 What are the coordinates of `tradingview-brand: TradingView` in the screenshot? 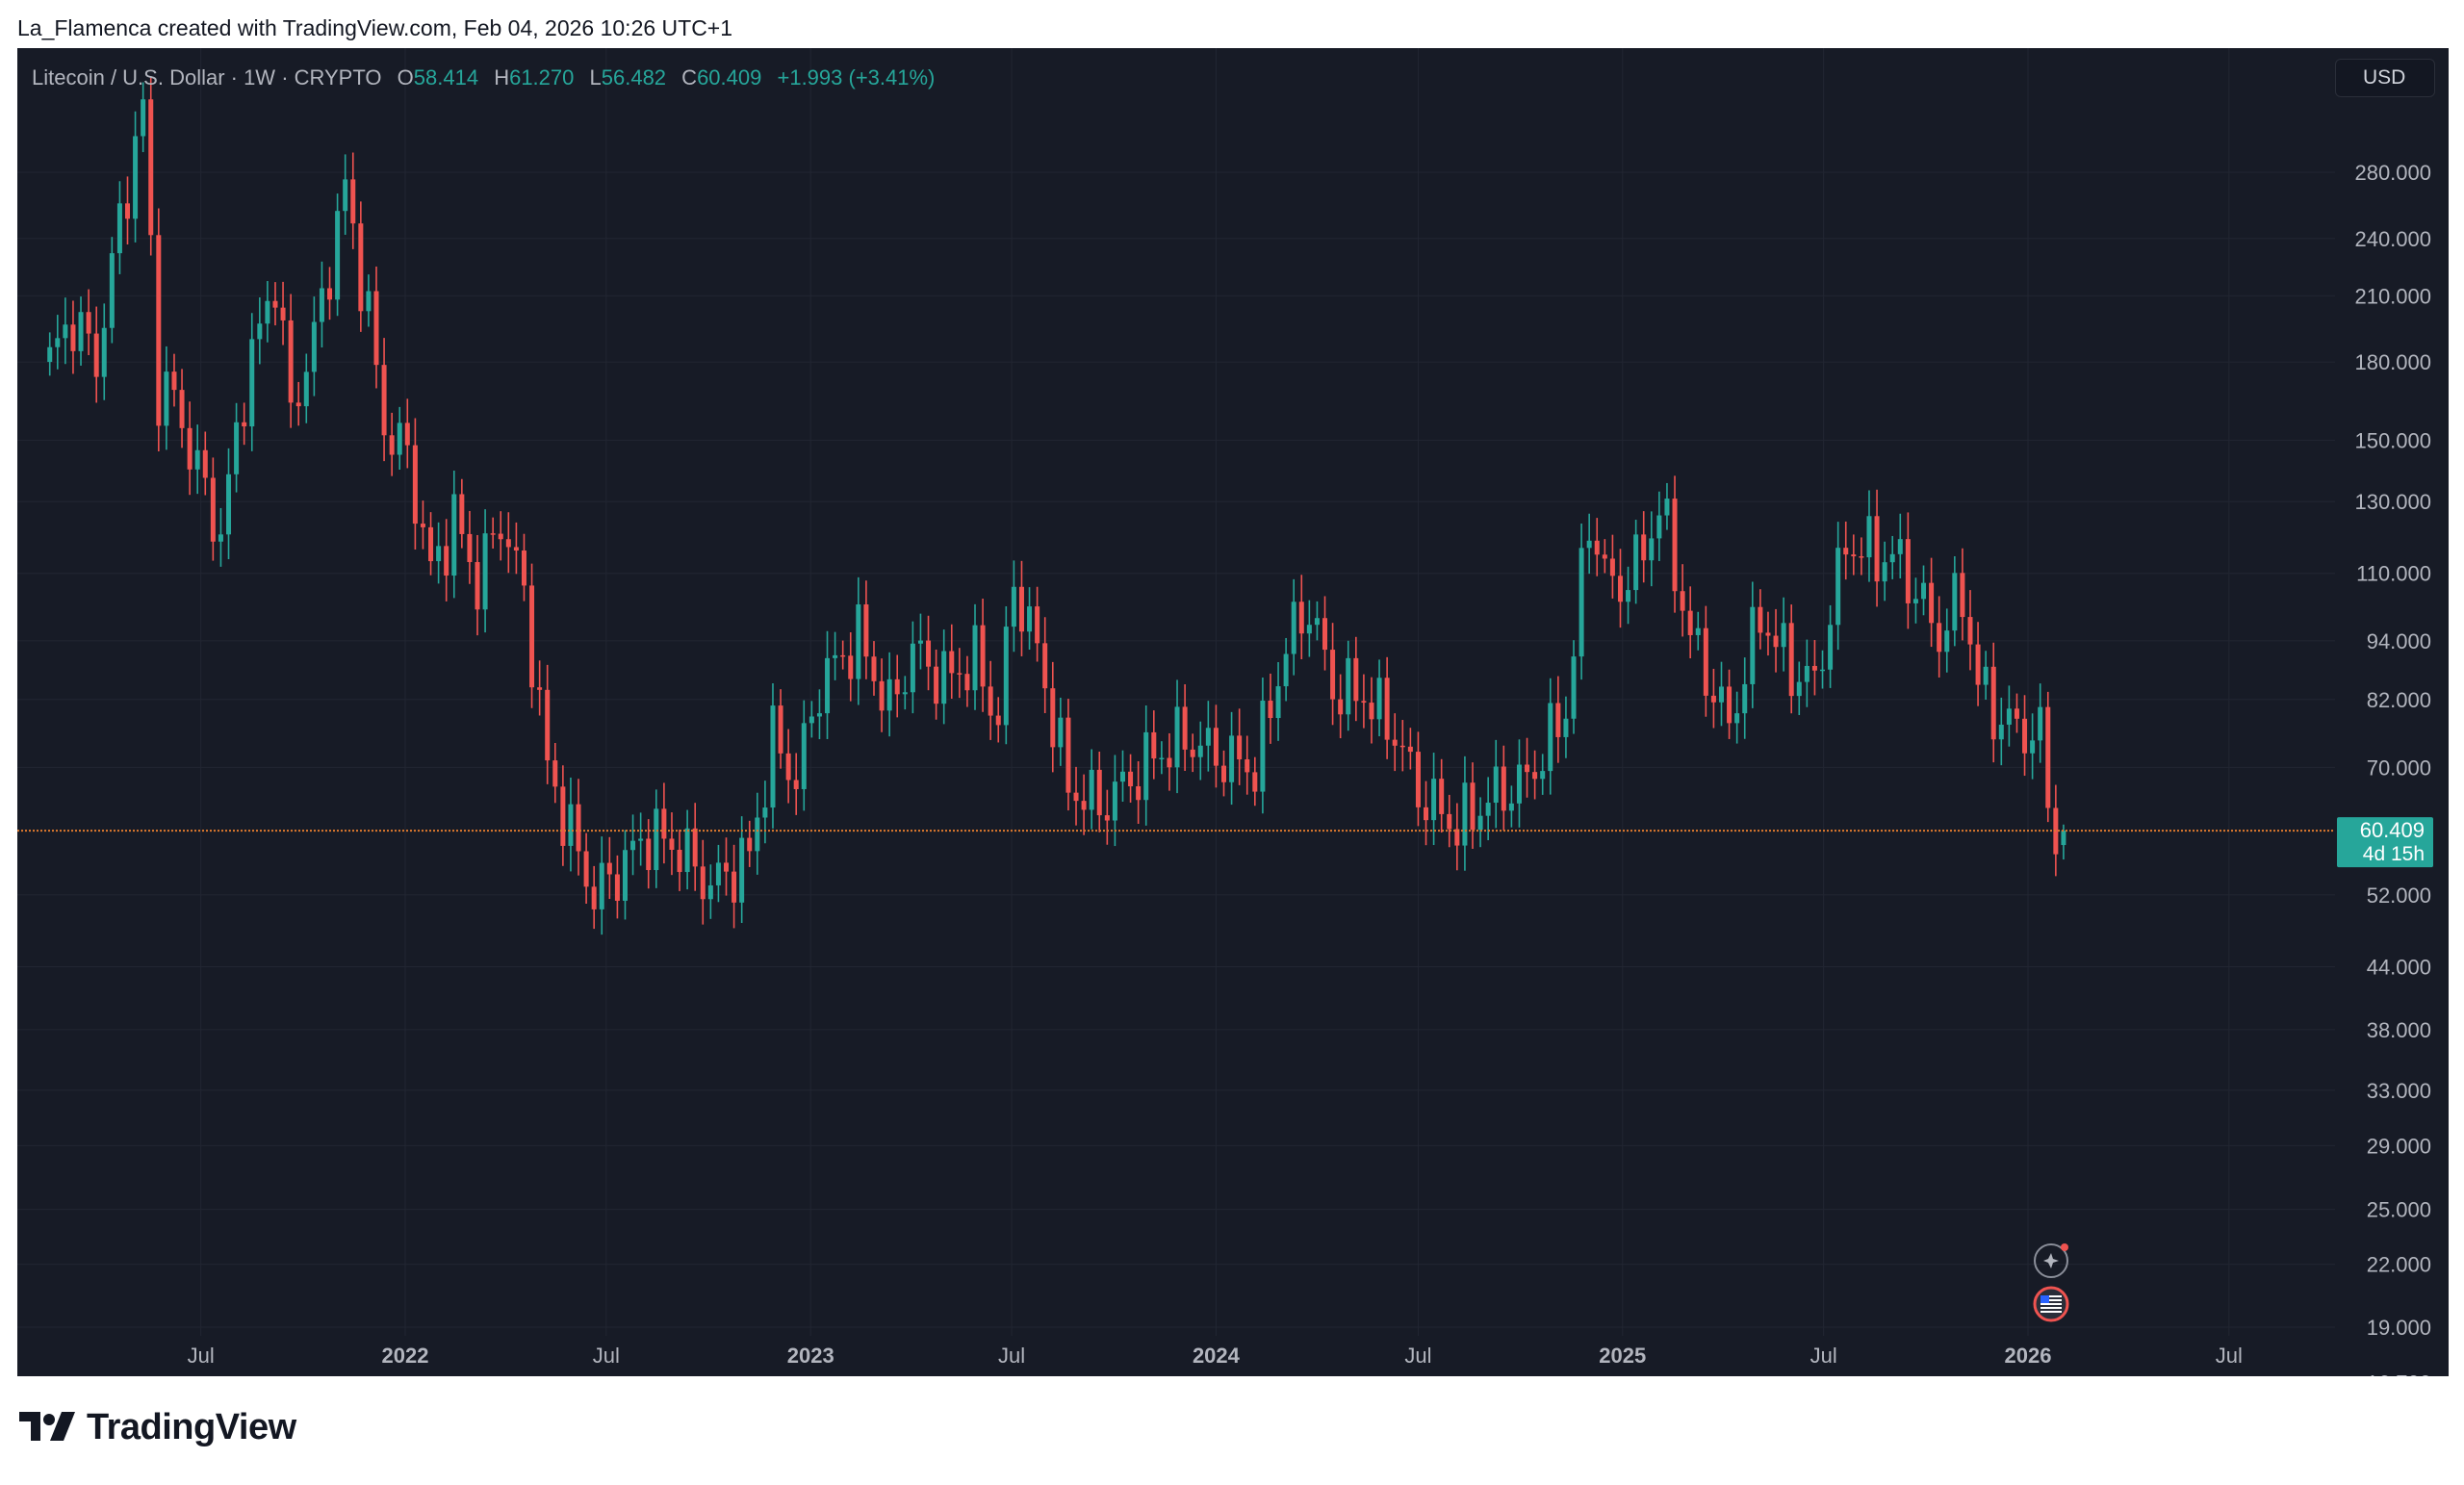 It's located at (157, 1427).